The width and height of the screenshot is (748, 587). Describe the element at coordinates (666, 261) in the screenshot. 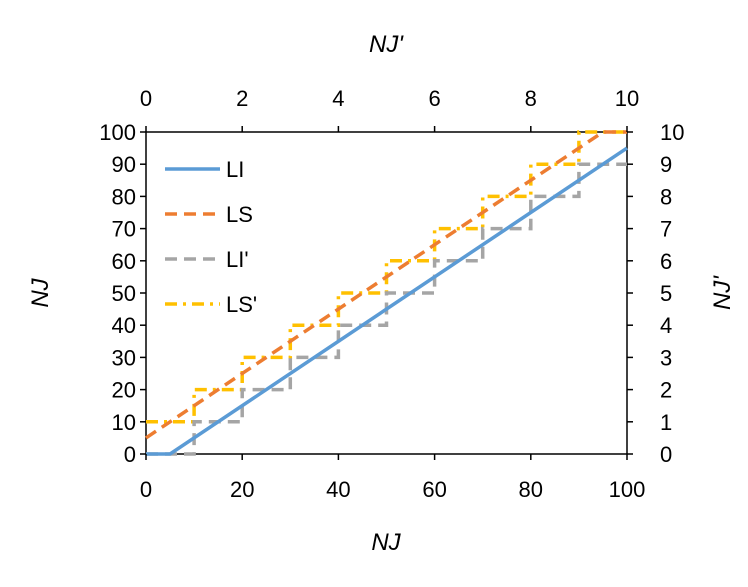

I see `y2-tick-label: 6` at that location.